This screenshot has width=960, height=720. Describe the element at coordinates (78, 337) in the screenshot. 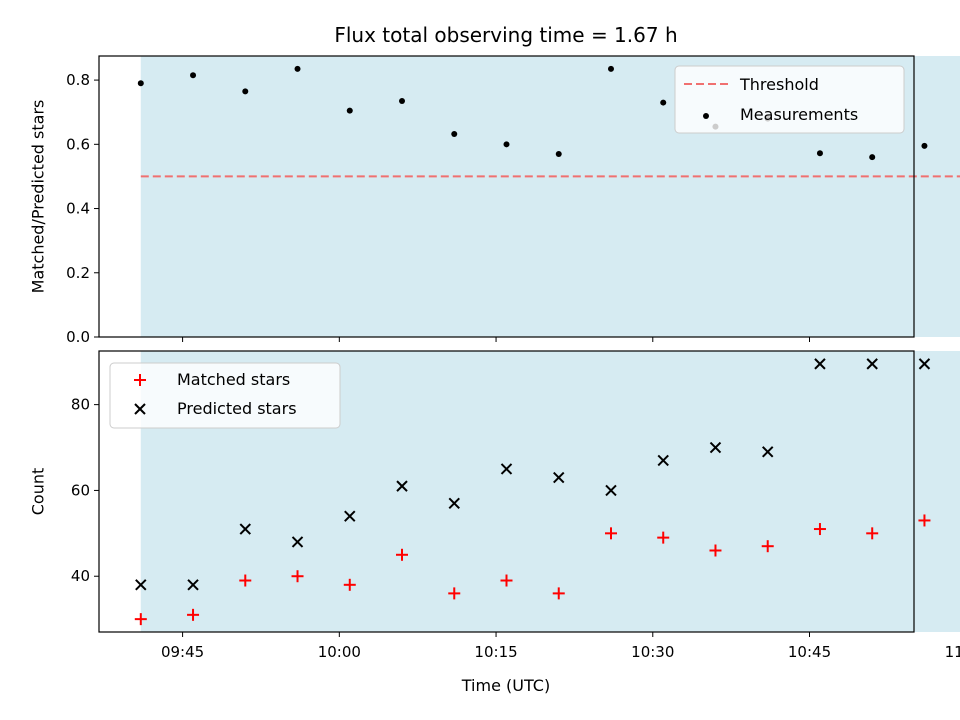

I see `top-y-tick-label: 0.0` at that location.